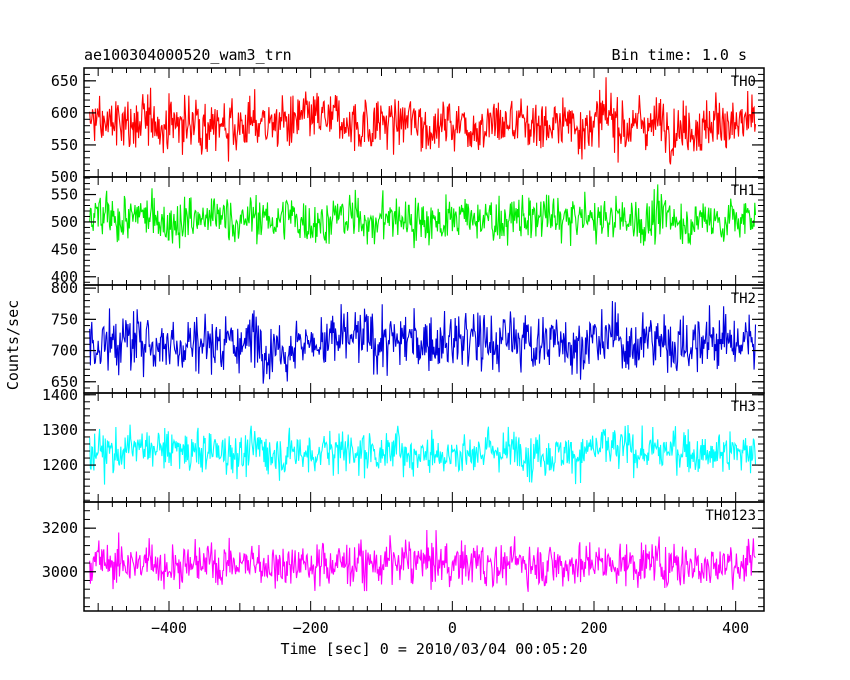 Image resolution: width=850 pixels, height=680 pixels. What do you see at coordinates (422, 561) in the screenshot?
I see `series-th0123` at bounding box center [422, 561].